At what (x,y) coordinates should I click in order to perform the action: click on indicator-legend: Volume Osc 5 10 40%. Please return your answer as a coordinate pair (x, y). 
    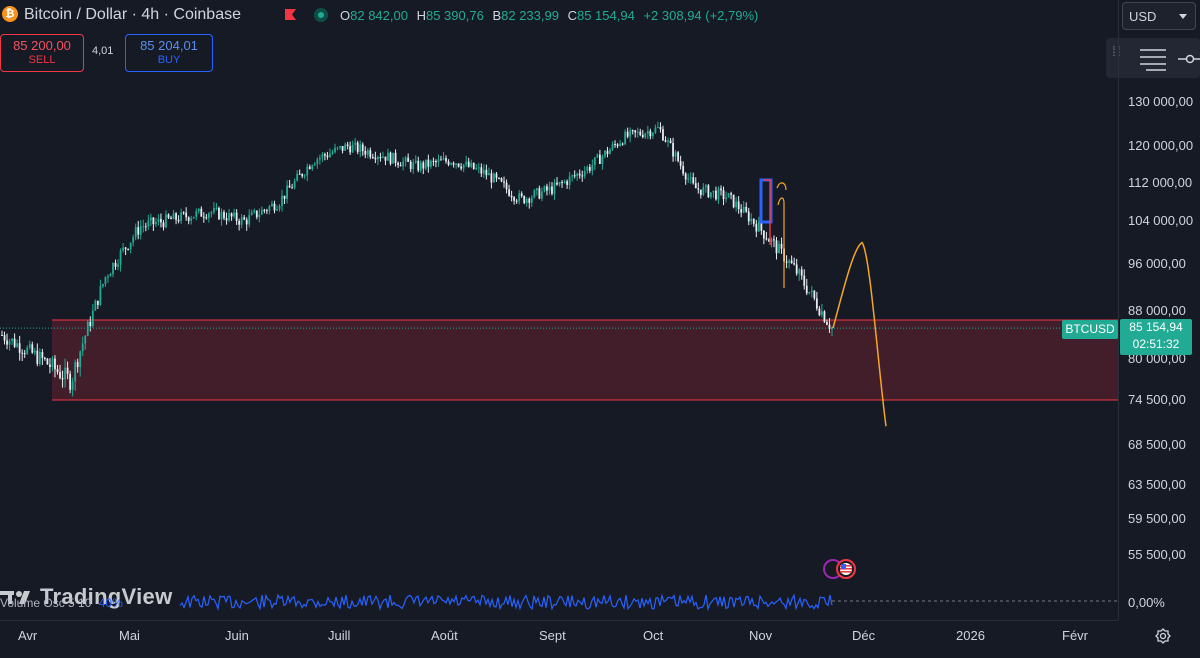
    Looking at the image, I should click on (61, 603).